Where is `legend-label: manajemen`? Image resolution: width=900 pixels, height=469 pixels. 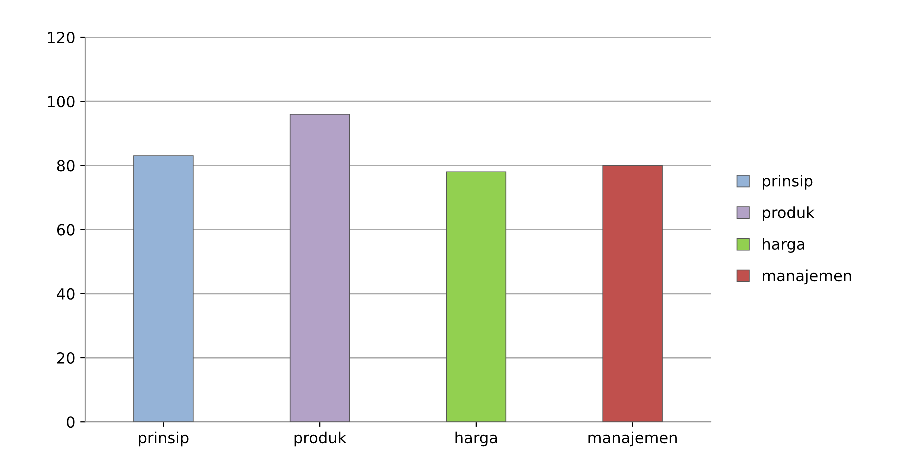 legend-label: manajemen is located at coordinates (807, 277).